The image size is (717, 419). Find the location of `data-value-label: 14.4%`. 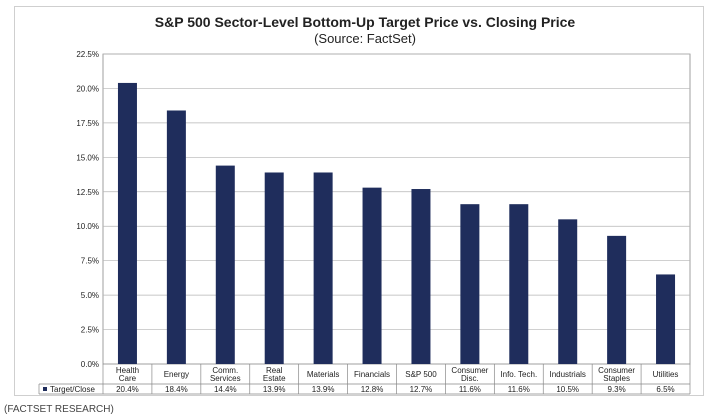

data-value-label: 14.4% is located at coordinates (225, 389).